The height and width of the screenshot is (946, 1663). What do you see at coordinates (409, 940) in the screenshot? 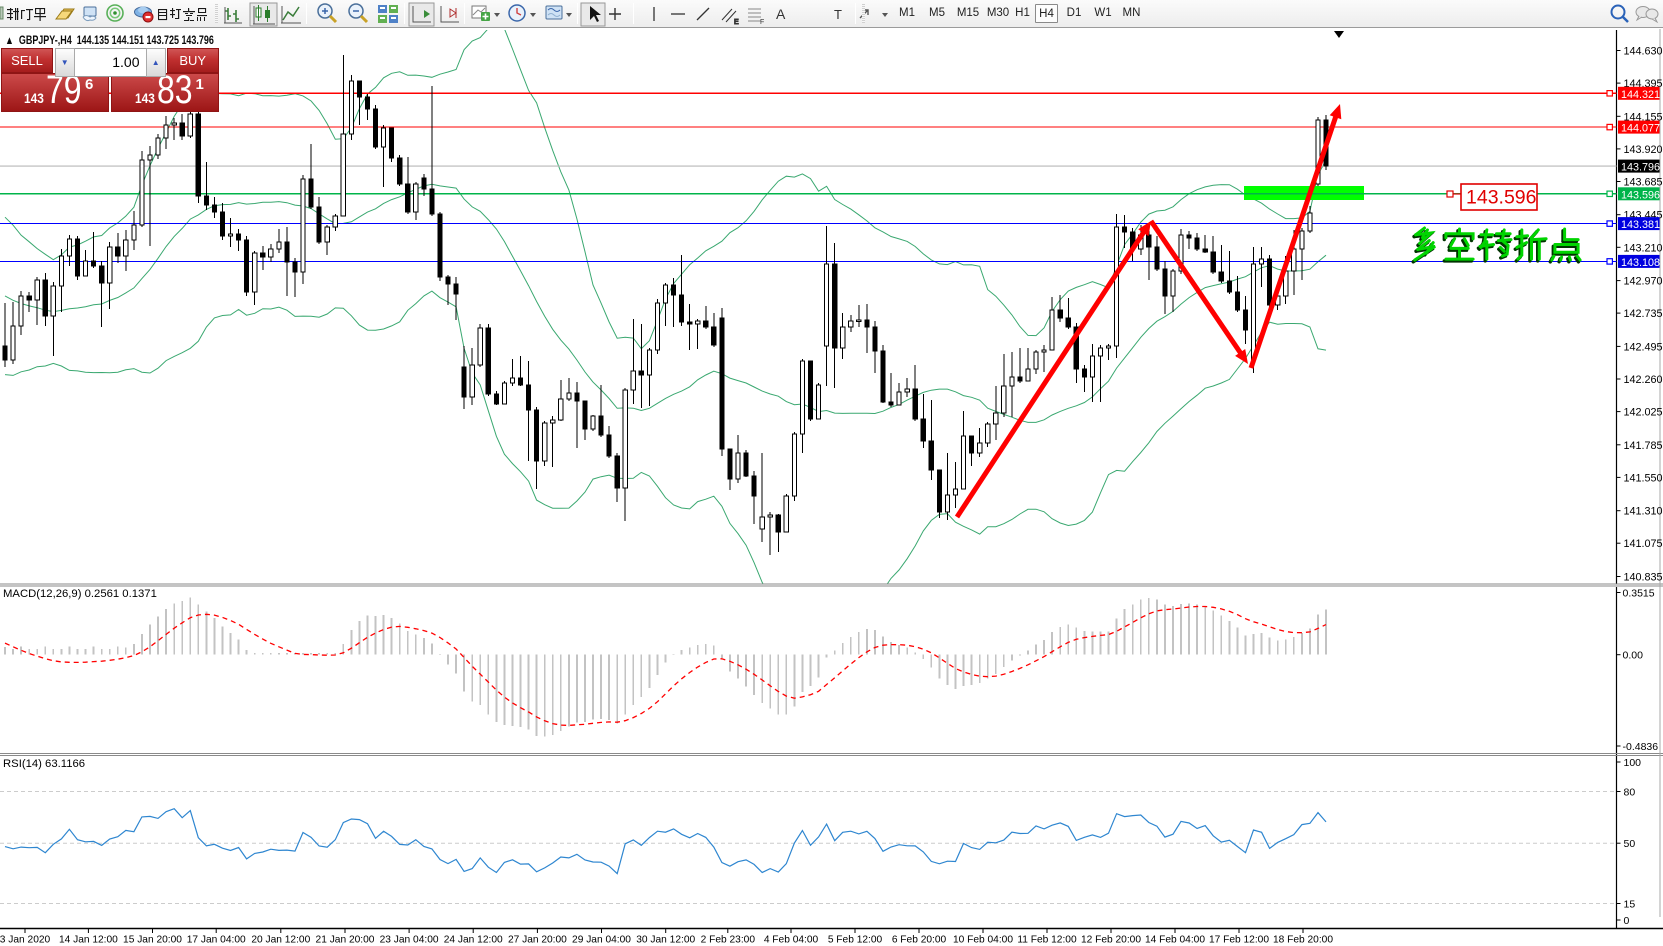
I see `svg-text: 23 Jan 04:00` at bounding box center [409, 940].